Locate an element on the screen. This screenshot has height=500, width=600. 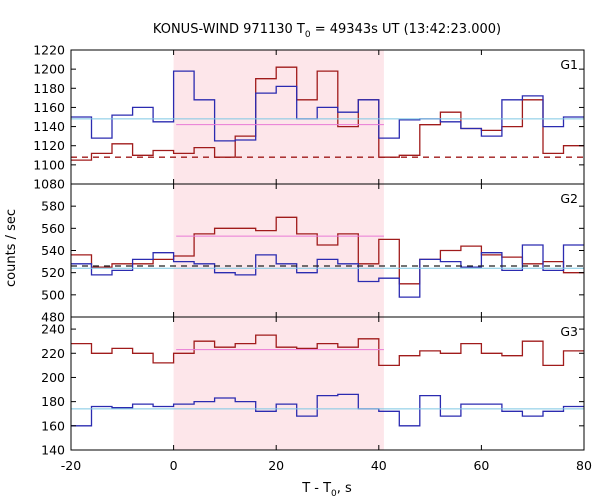
series-blue-g3 is located at coordinates (327, 410).